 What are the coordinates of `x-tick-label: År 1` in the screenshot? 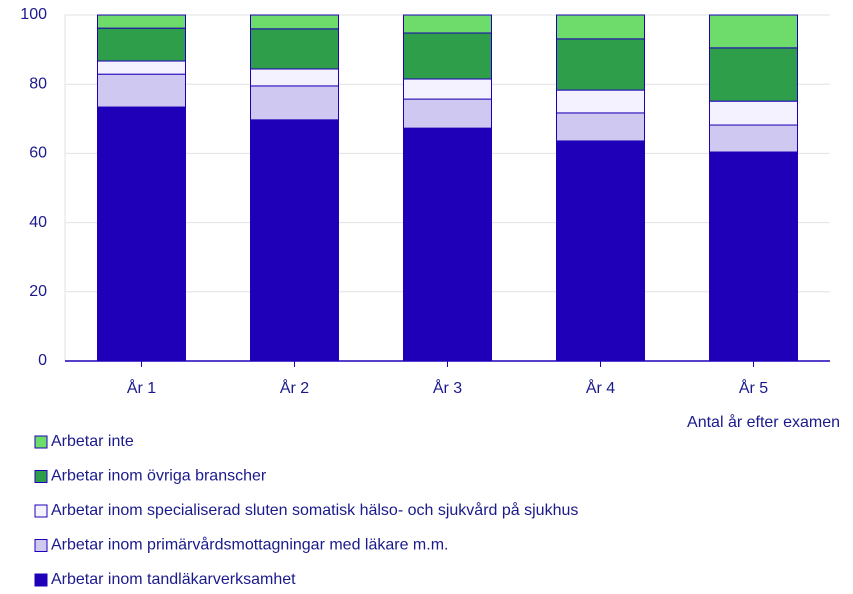 It's located at (141, 387).